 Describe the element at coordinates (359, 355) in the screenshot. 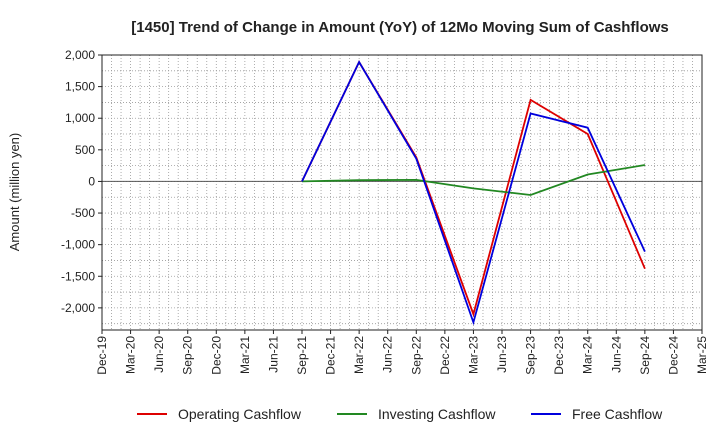

I see `x-tick-label: Mar-22` at that location.